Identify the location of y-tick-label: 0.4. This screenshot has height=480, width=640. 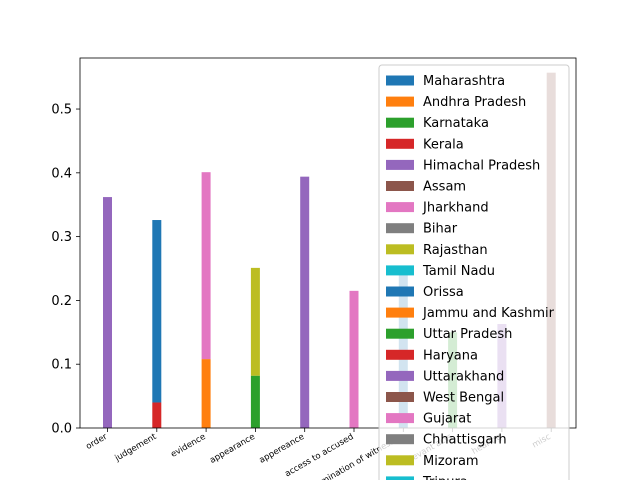
(61, 173).